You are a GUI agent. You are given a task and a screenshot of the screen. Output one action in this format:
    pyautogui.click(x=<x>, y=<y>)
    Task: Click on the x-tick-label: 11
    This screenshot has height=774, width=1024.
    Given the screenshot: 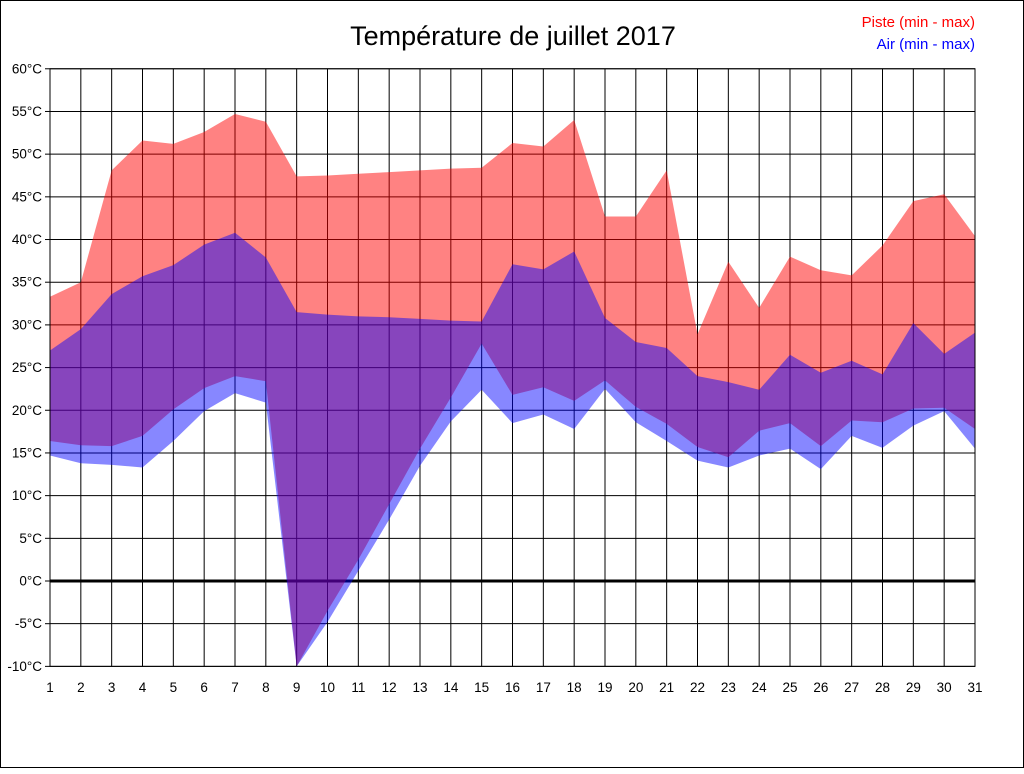 What is the action you would take?
    pyautogui.click(x=358, y=687)
    